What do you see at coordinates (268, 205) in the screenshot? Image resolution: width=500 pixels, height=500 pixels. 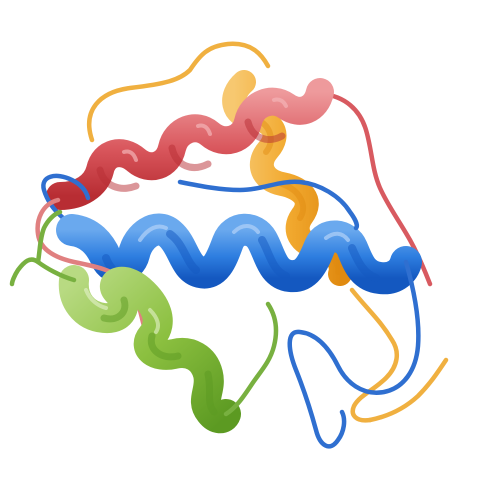 I see `blue-top-strand` at bounding box center [268, 205].